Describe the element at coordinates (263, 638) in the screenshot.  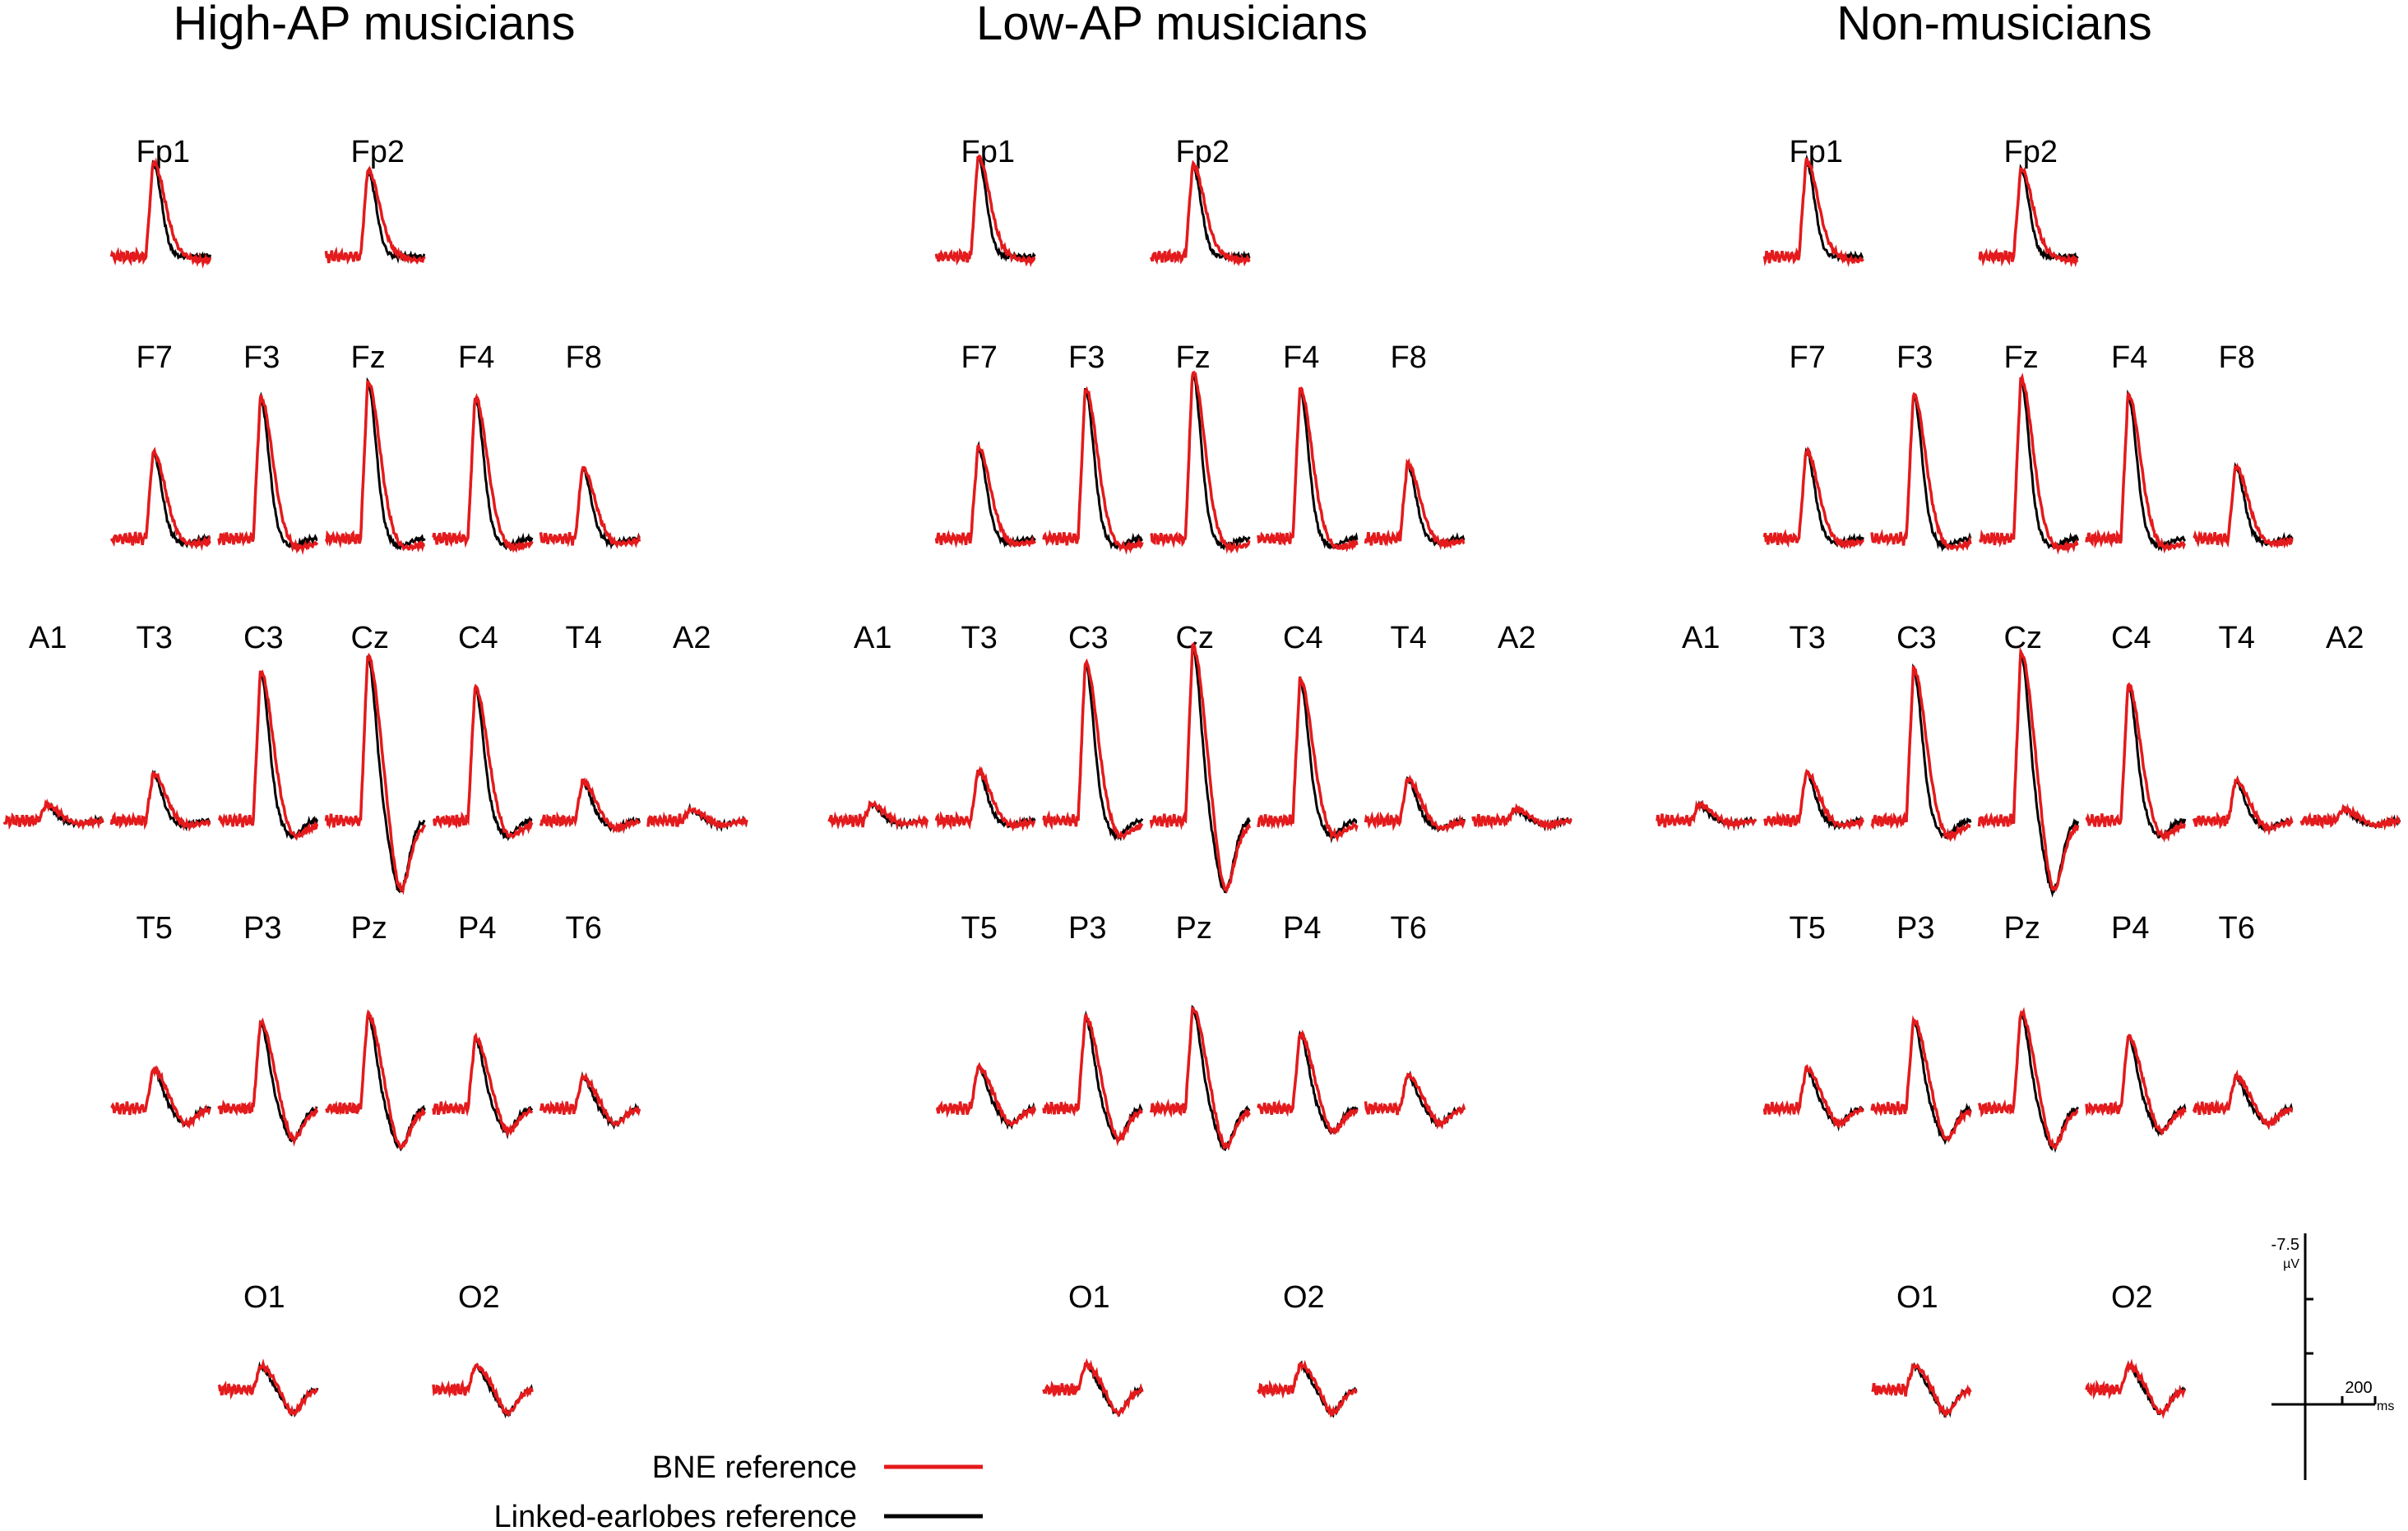
I see `electrode-label-c3: C3` at that location.